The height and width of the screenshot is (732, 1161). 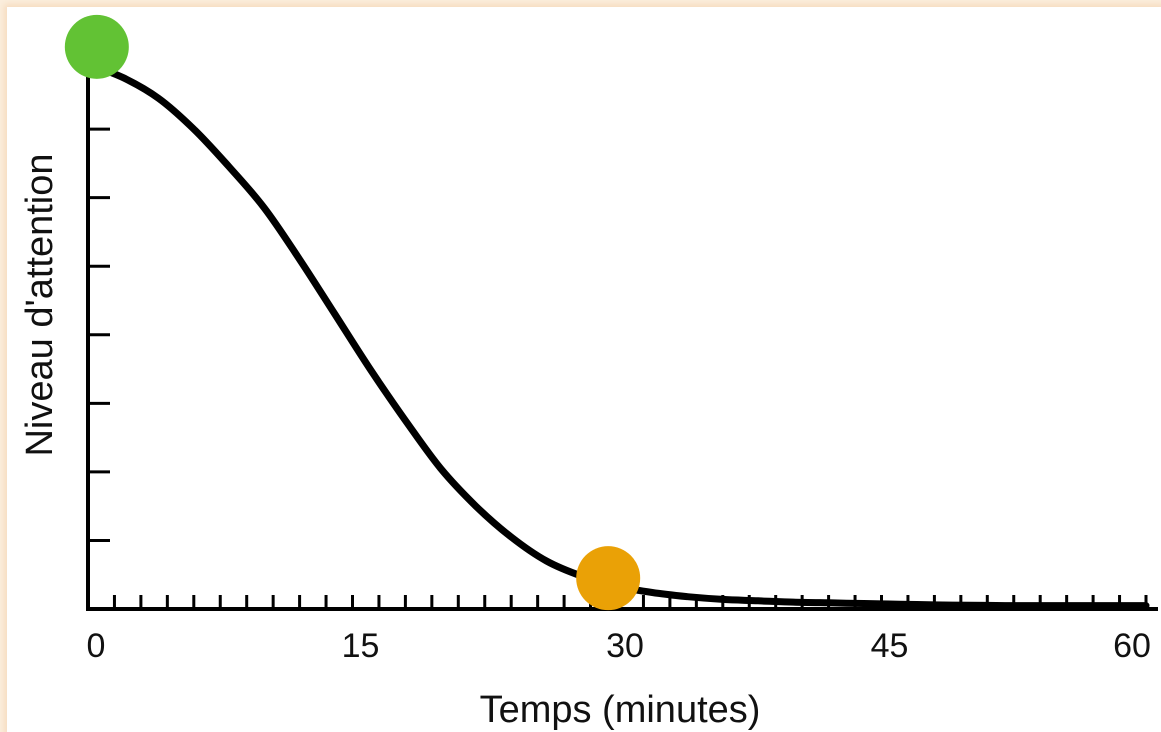 I want to click on x-axis-title: Temps (minutes), so click(x=620, y=710).